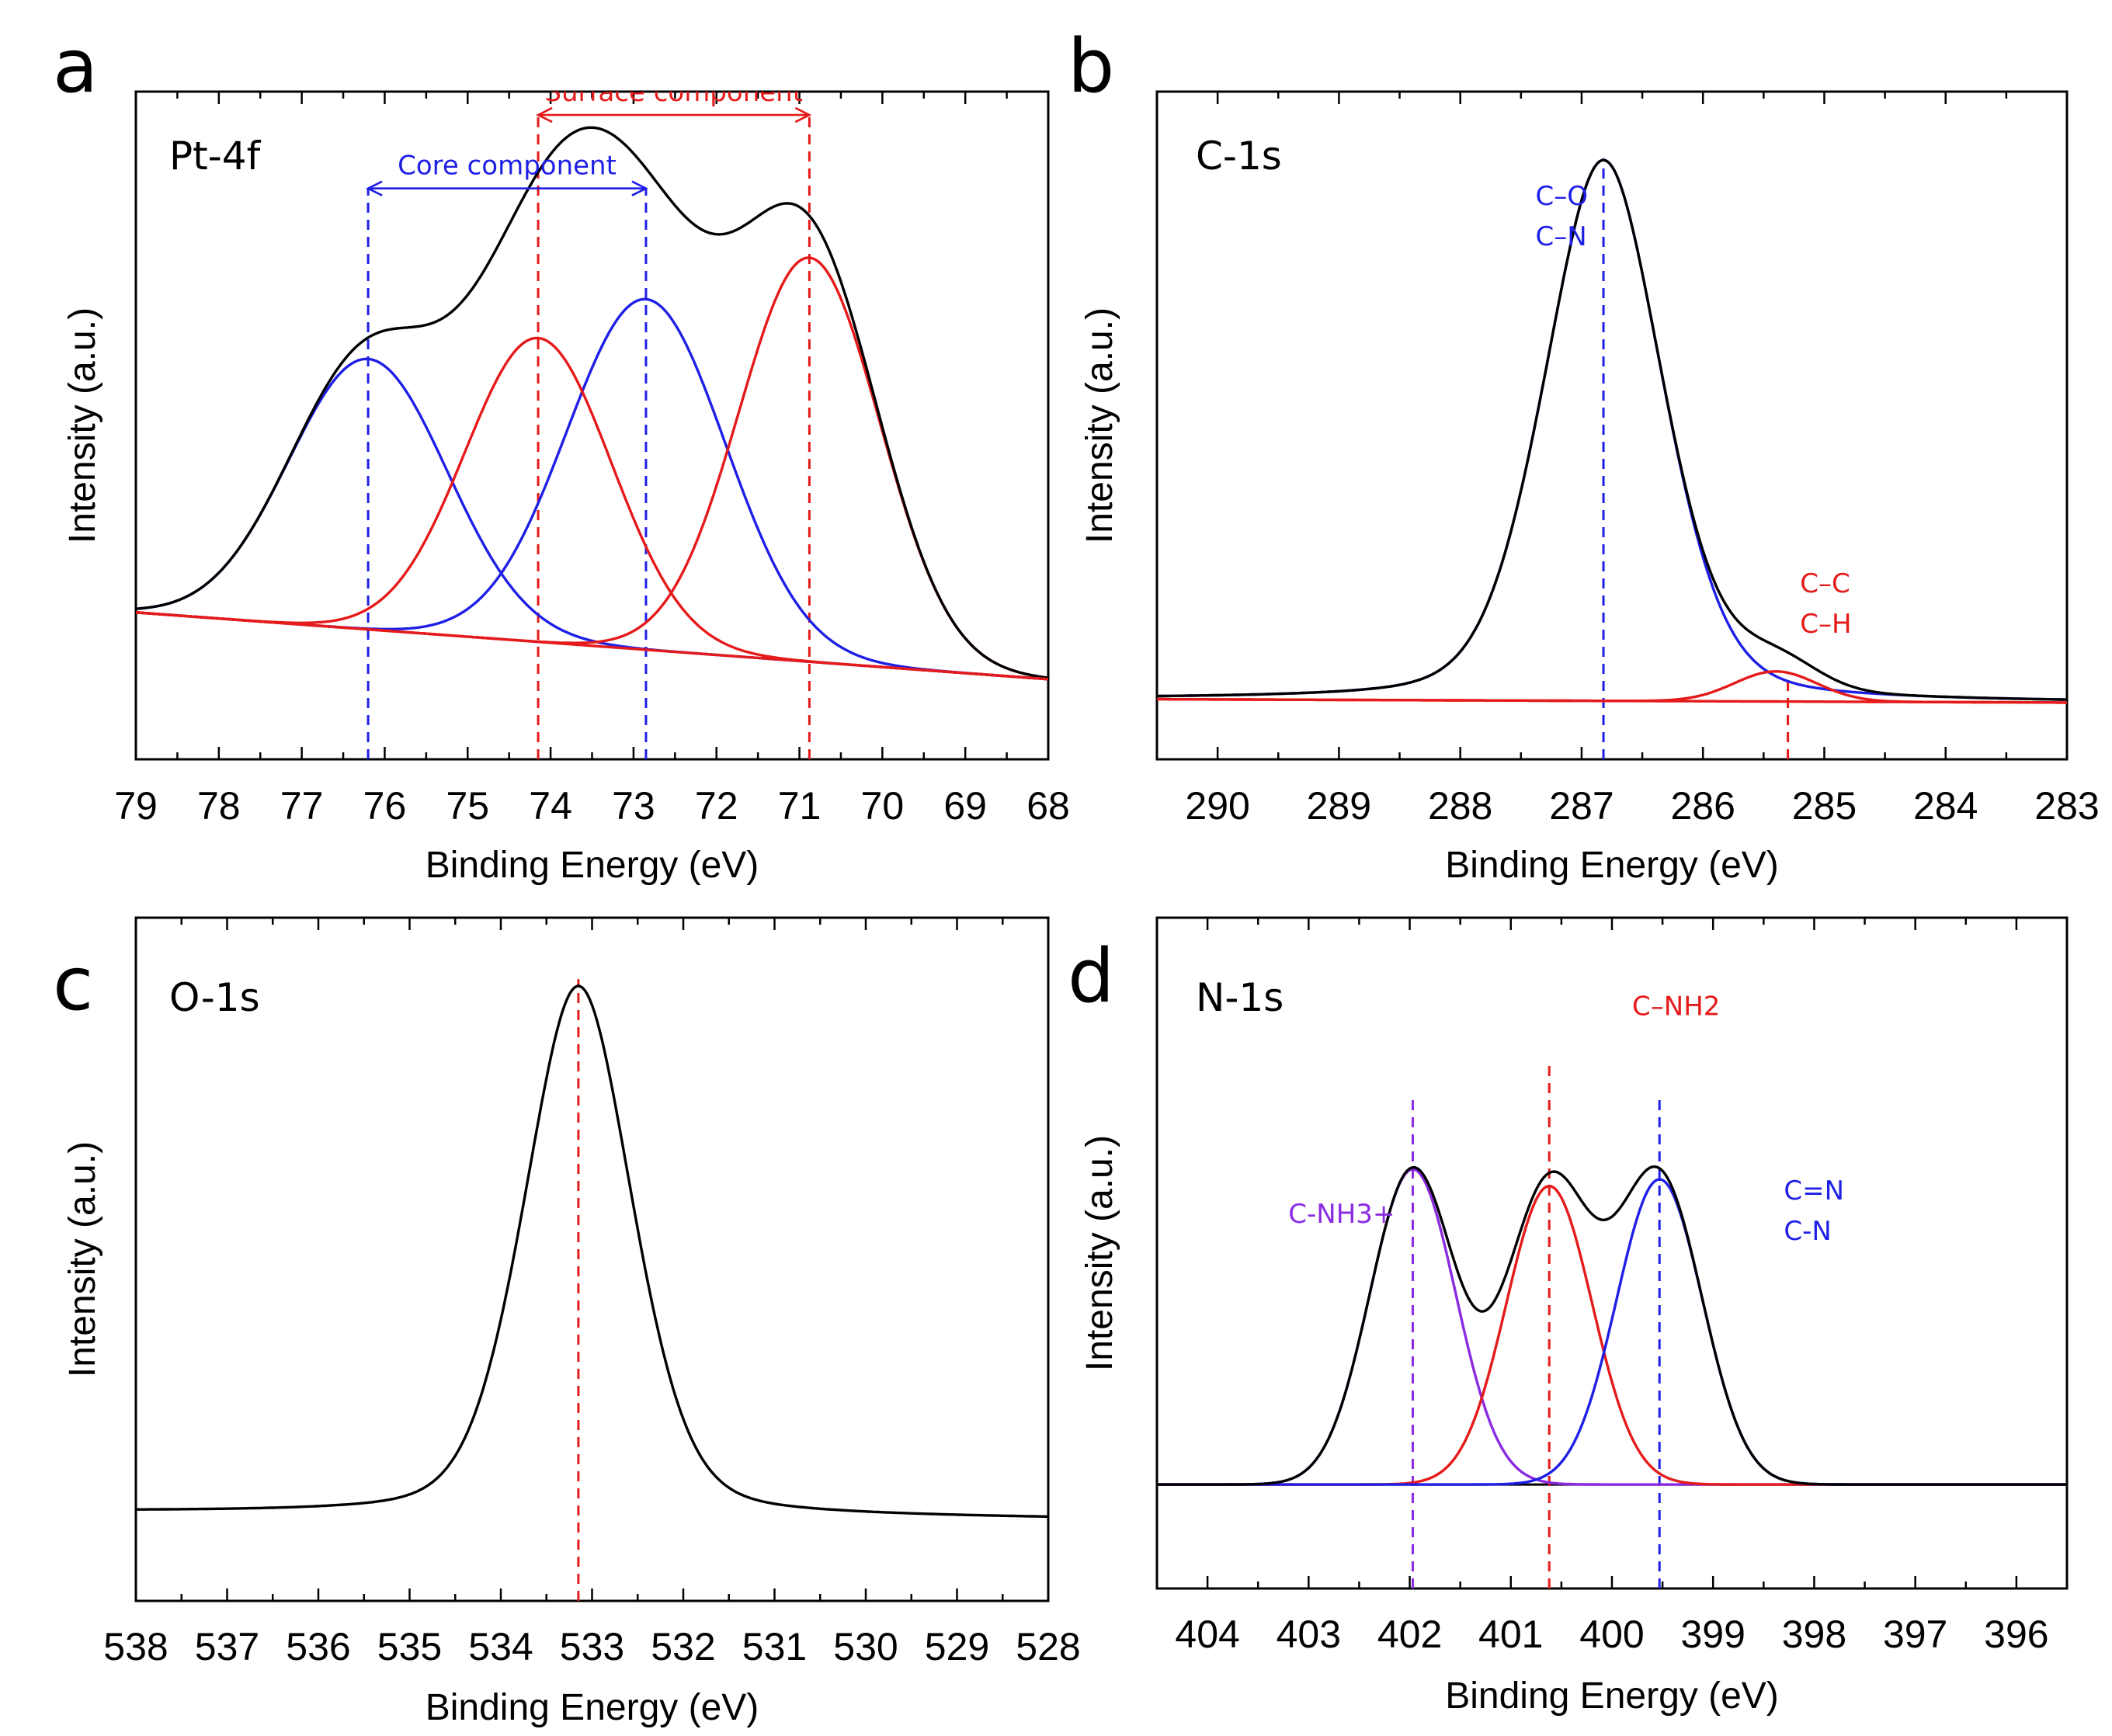 The width and height of the screenshot is (2112, 1736). I want to click on x-tick-label-a: 71, so click(800, 806).